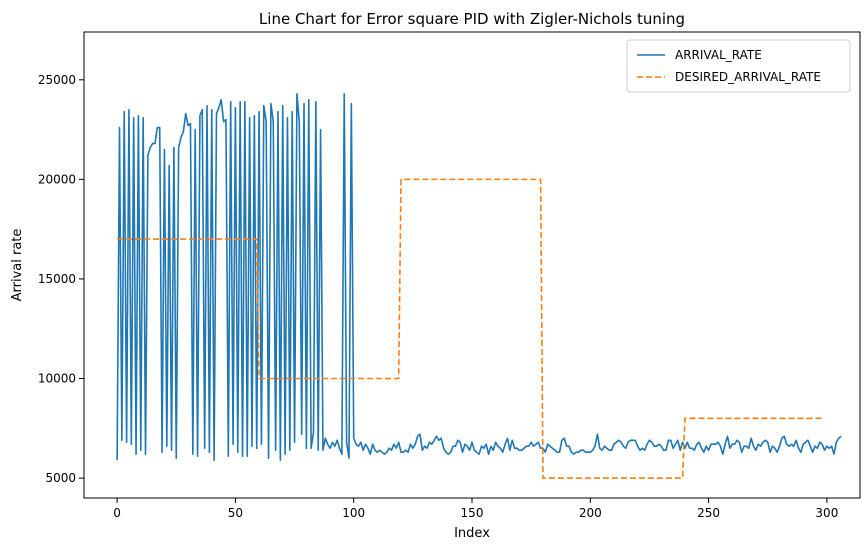 The width and height of the screenshot is (868, 547). What do you see at coordinates (57, 279) in the screenshot?
I see `y-tick-label: 15000` at bounding box center [57, 279].